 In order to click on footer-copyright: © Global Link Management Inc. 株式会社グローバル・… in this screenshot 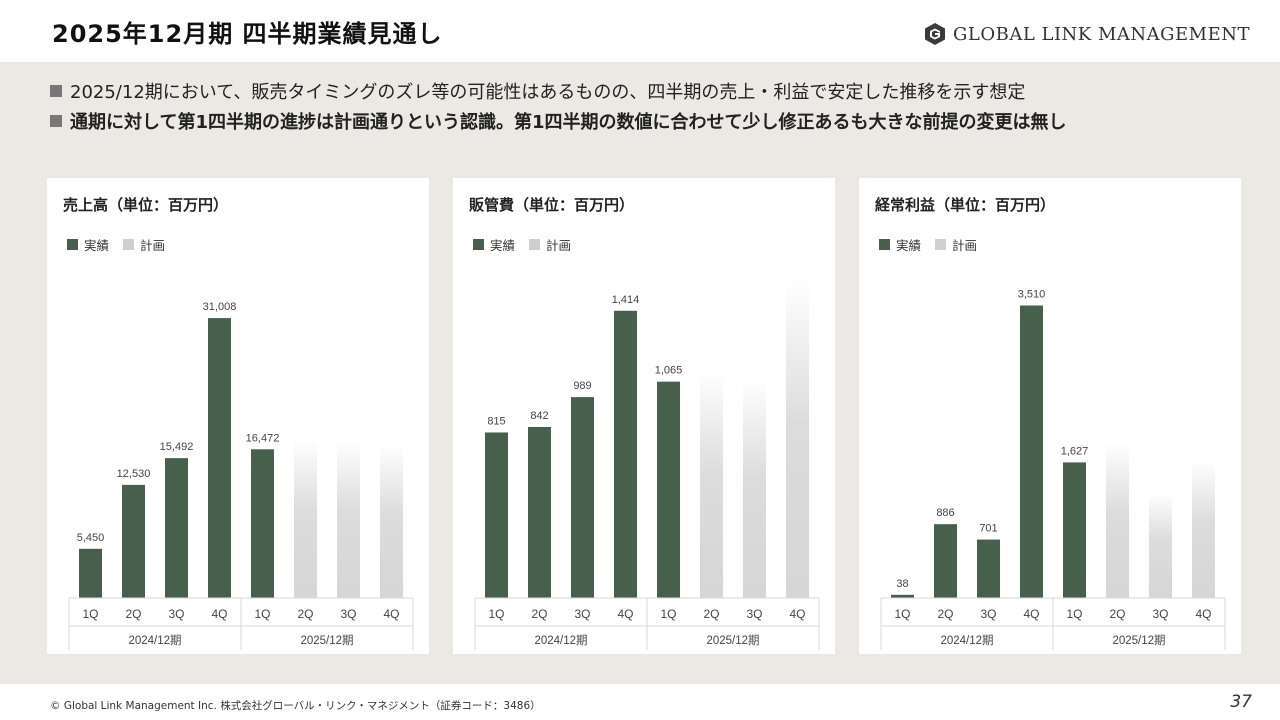, I will do `click(295, 706)`.